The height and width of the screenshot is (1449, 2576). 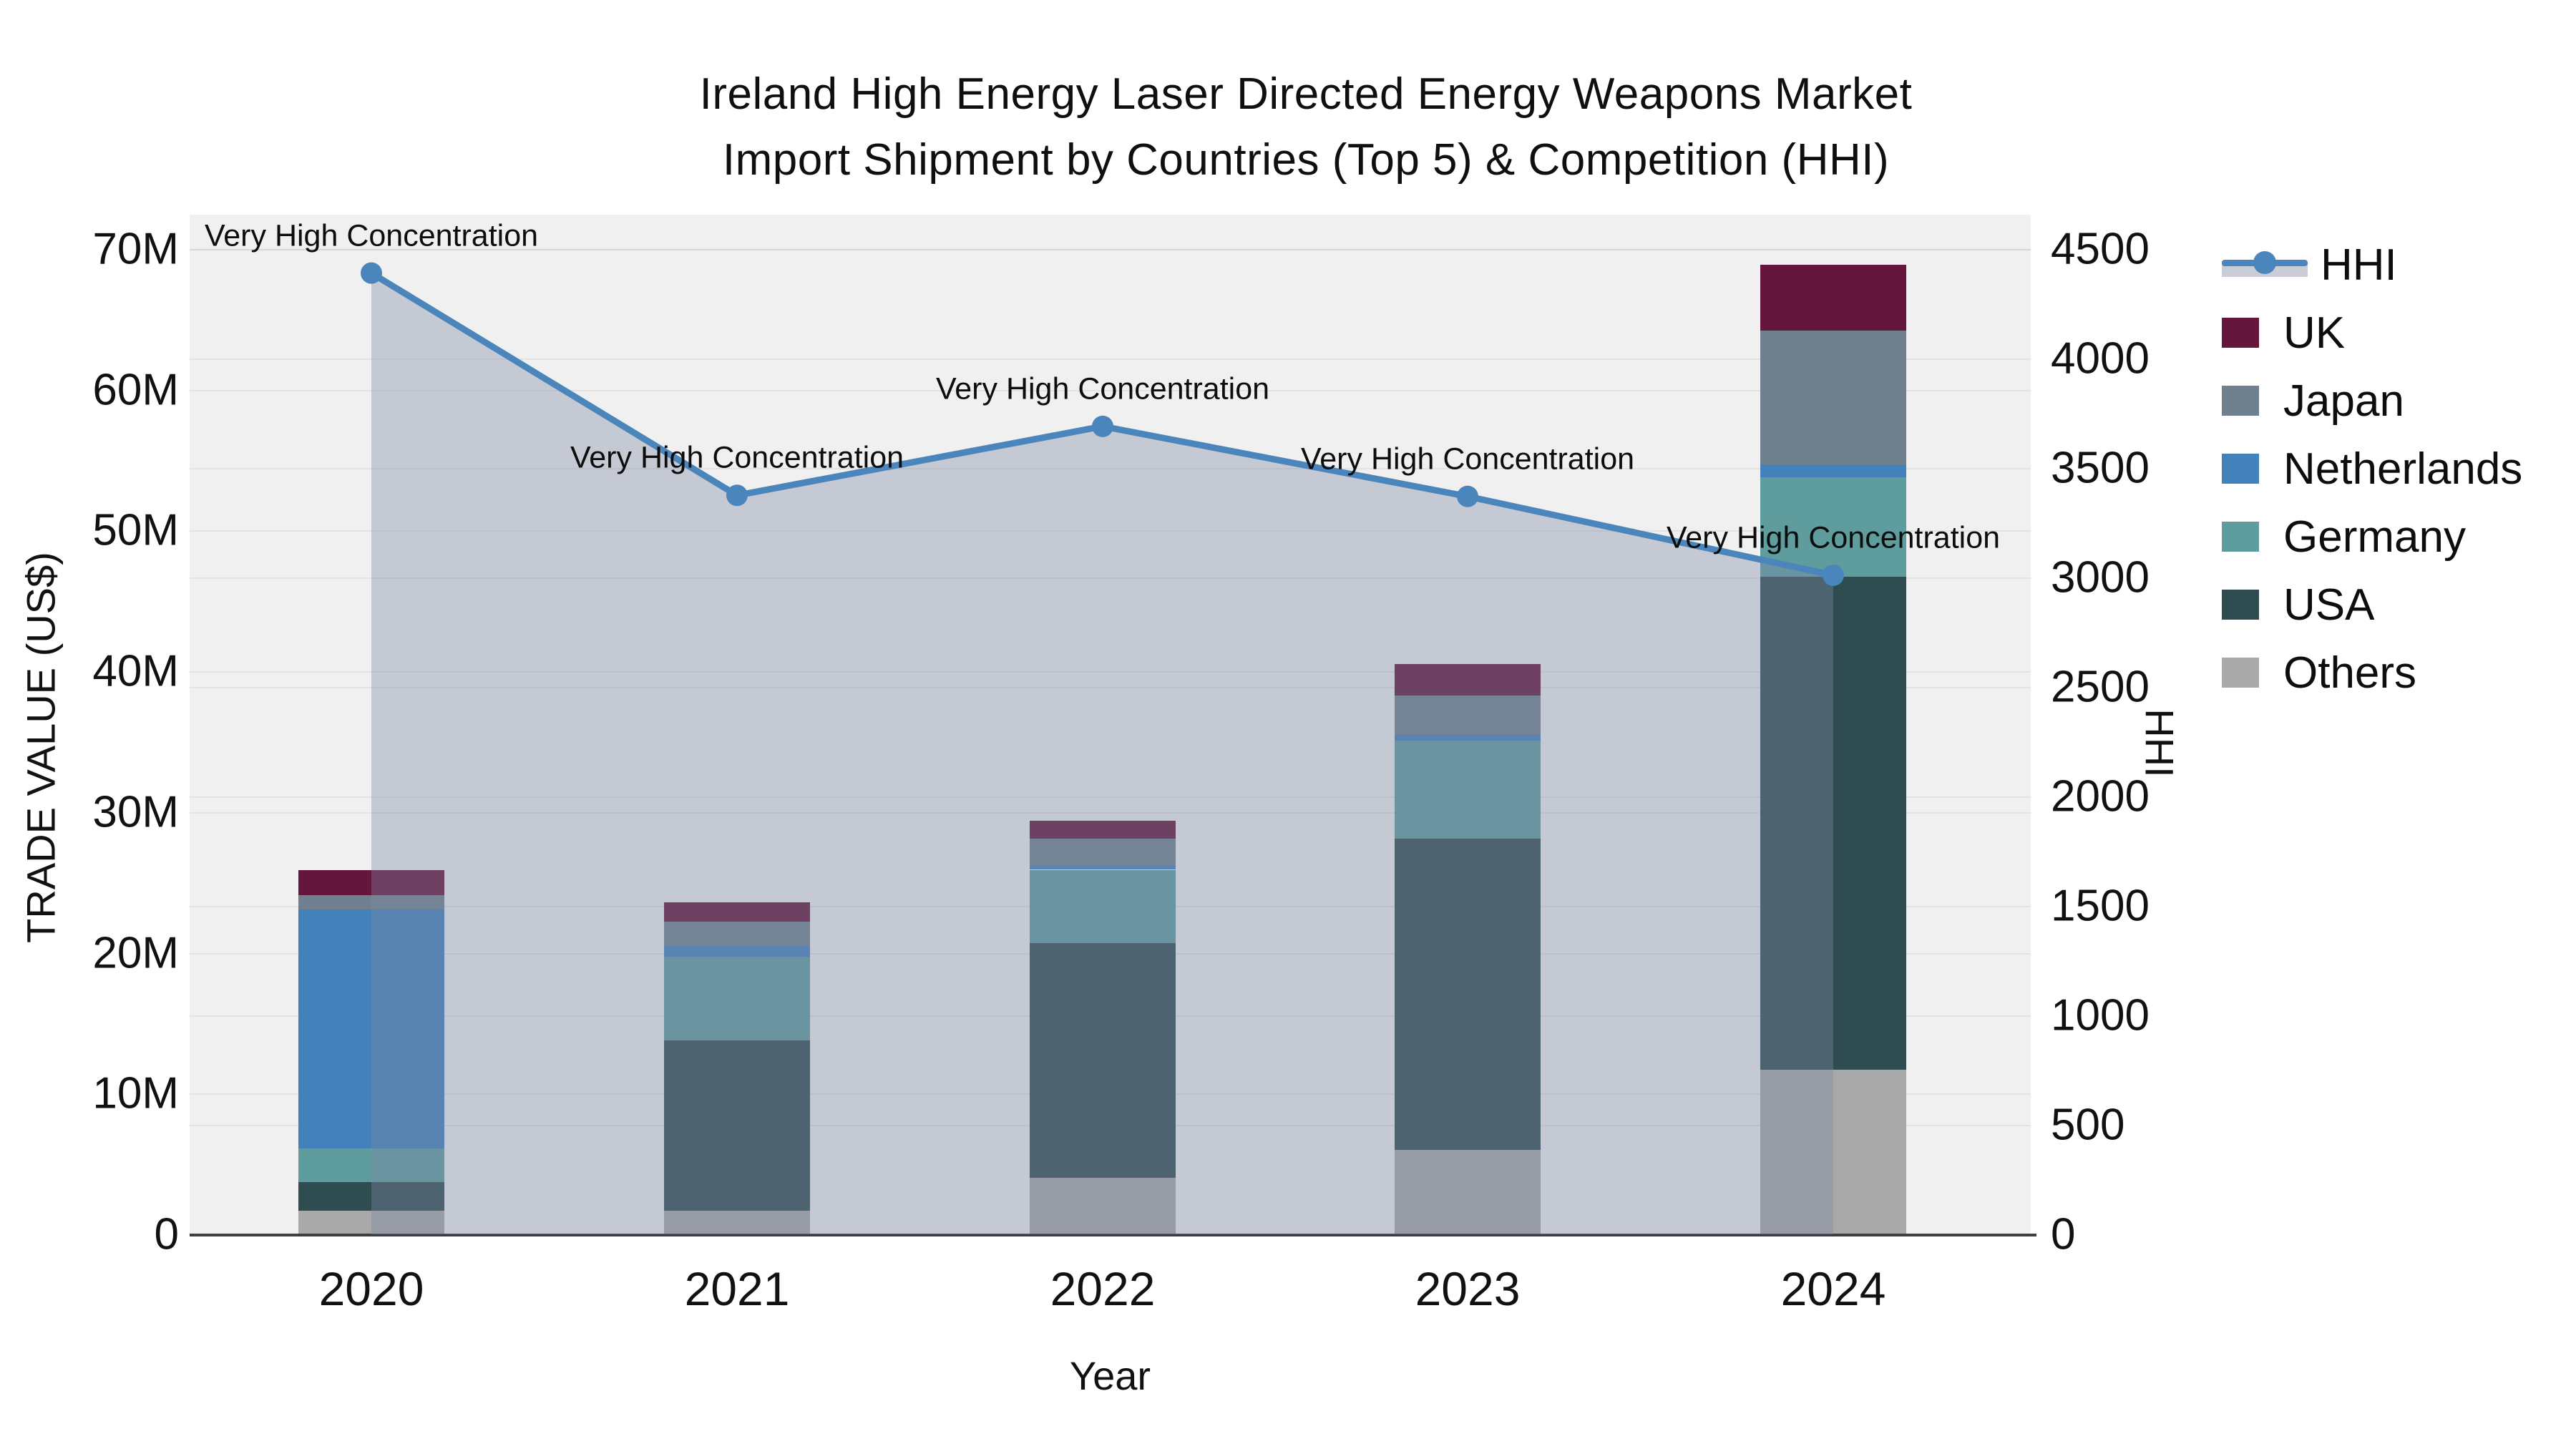 I want to click on legend-item-netherlands: Netherlands, so click(x=2372, y=468).